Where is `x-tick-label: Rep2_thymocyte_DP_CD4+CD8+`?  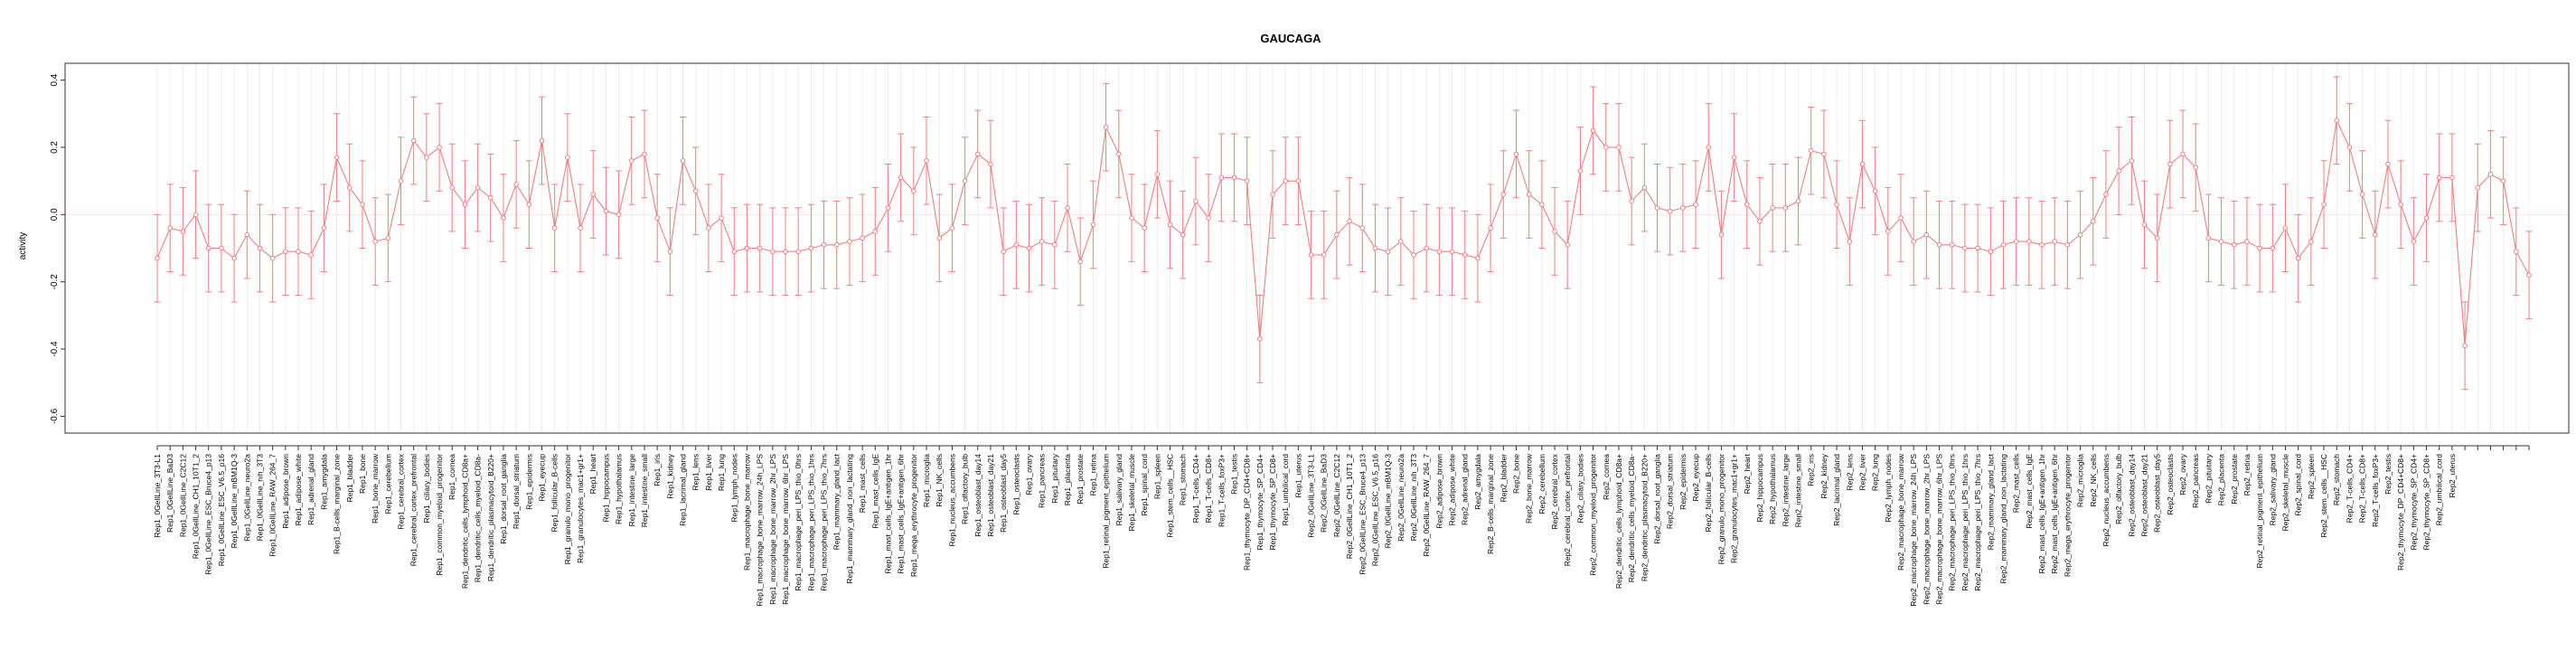 x-tick-label: Rep2_thymocyte_DP_CD4+CD8+ is located at coordinates (2401, 512).